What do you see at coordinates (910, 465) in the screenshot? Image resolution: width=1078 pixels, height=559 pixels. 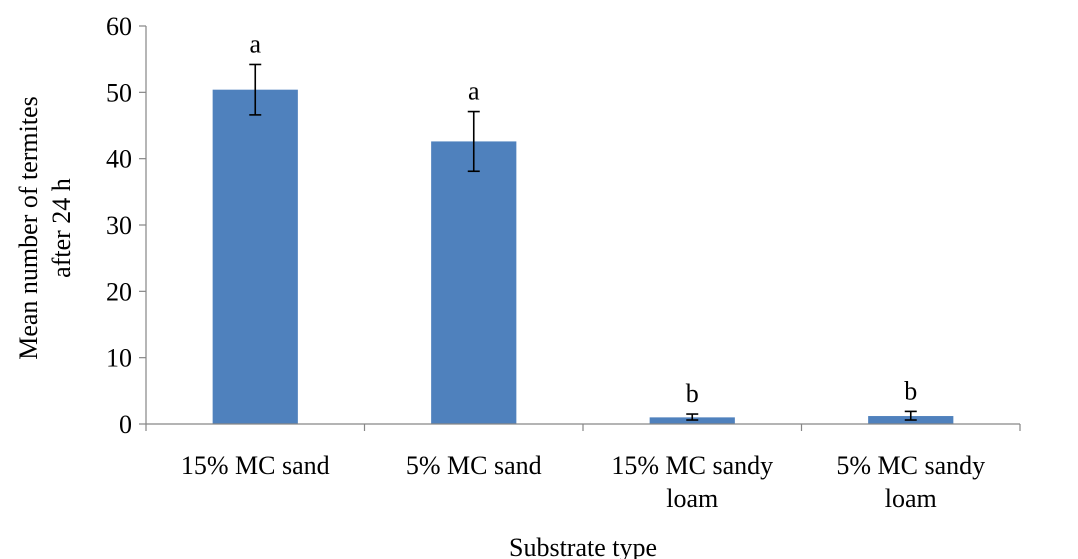 I see `x-tick-label-line: 5% MC sandy` at bounding box center [910, 465].